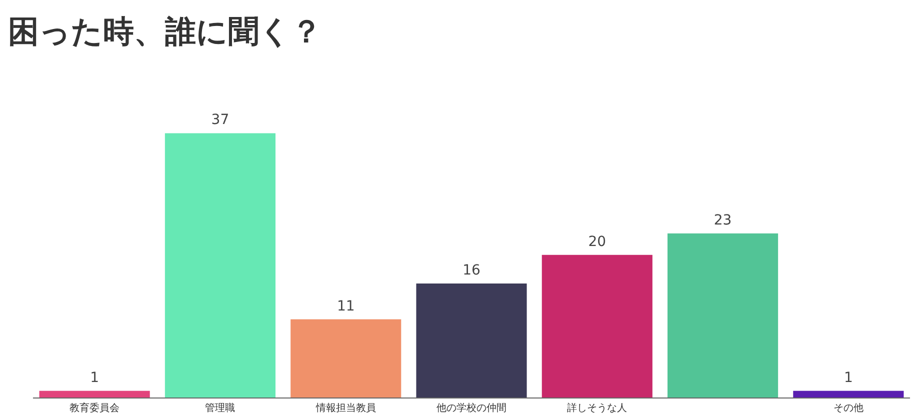  I want to click on data-label: 16, so click(471, 270).